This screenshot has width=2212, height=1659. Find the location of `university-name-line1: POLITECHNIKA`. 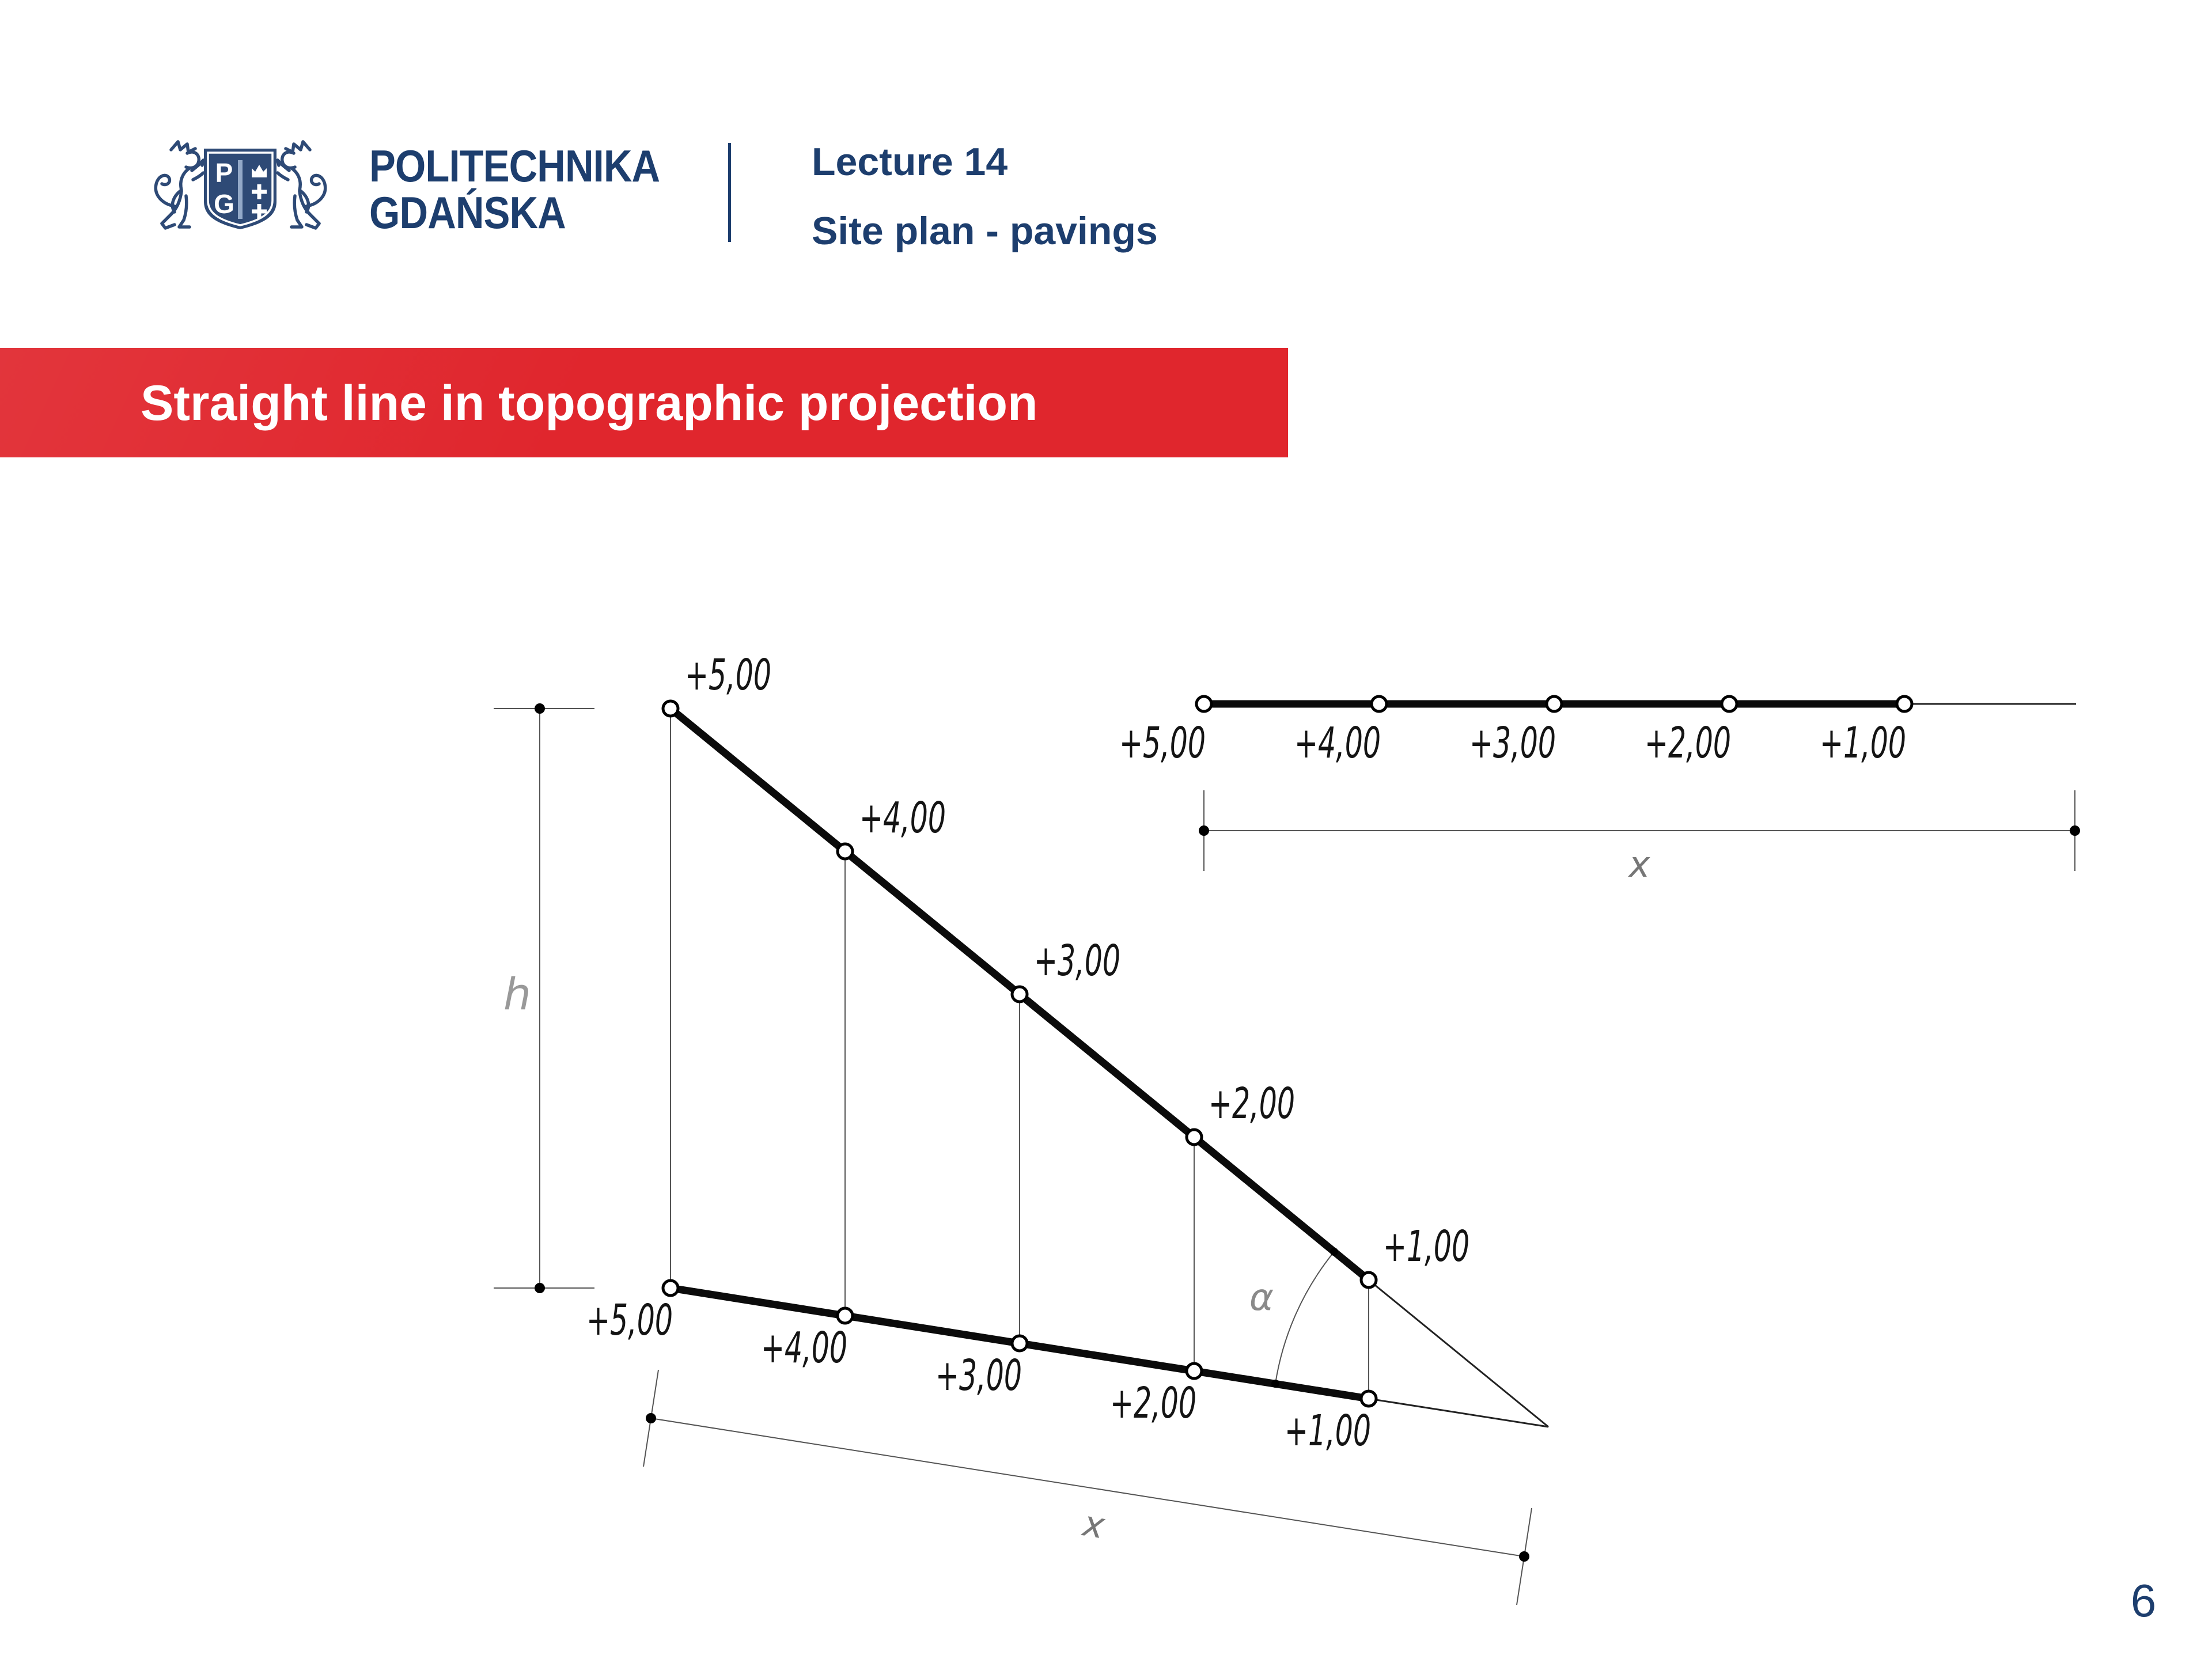

university-name-line1: POLITECHNIKA is located at coordinates (514, 166).